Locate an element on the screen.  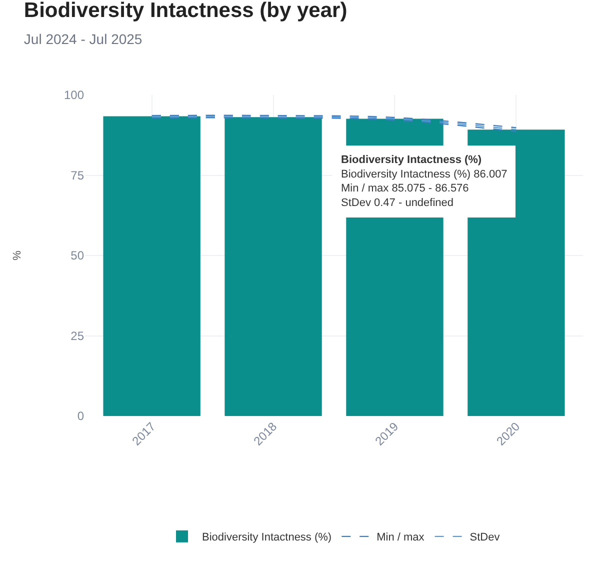
chart-title: Biodiversity Intactness (by year) is located at coordinates (186, 11).